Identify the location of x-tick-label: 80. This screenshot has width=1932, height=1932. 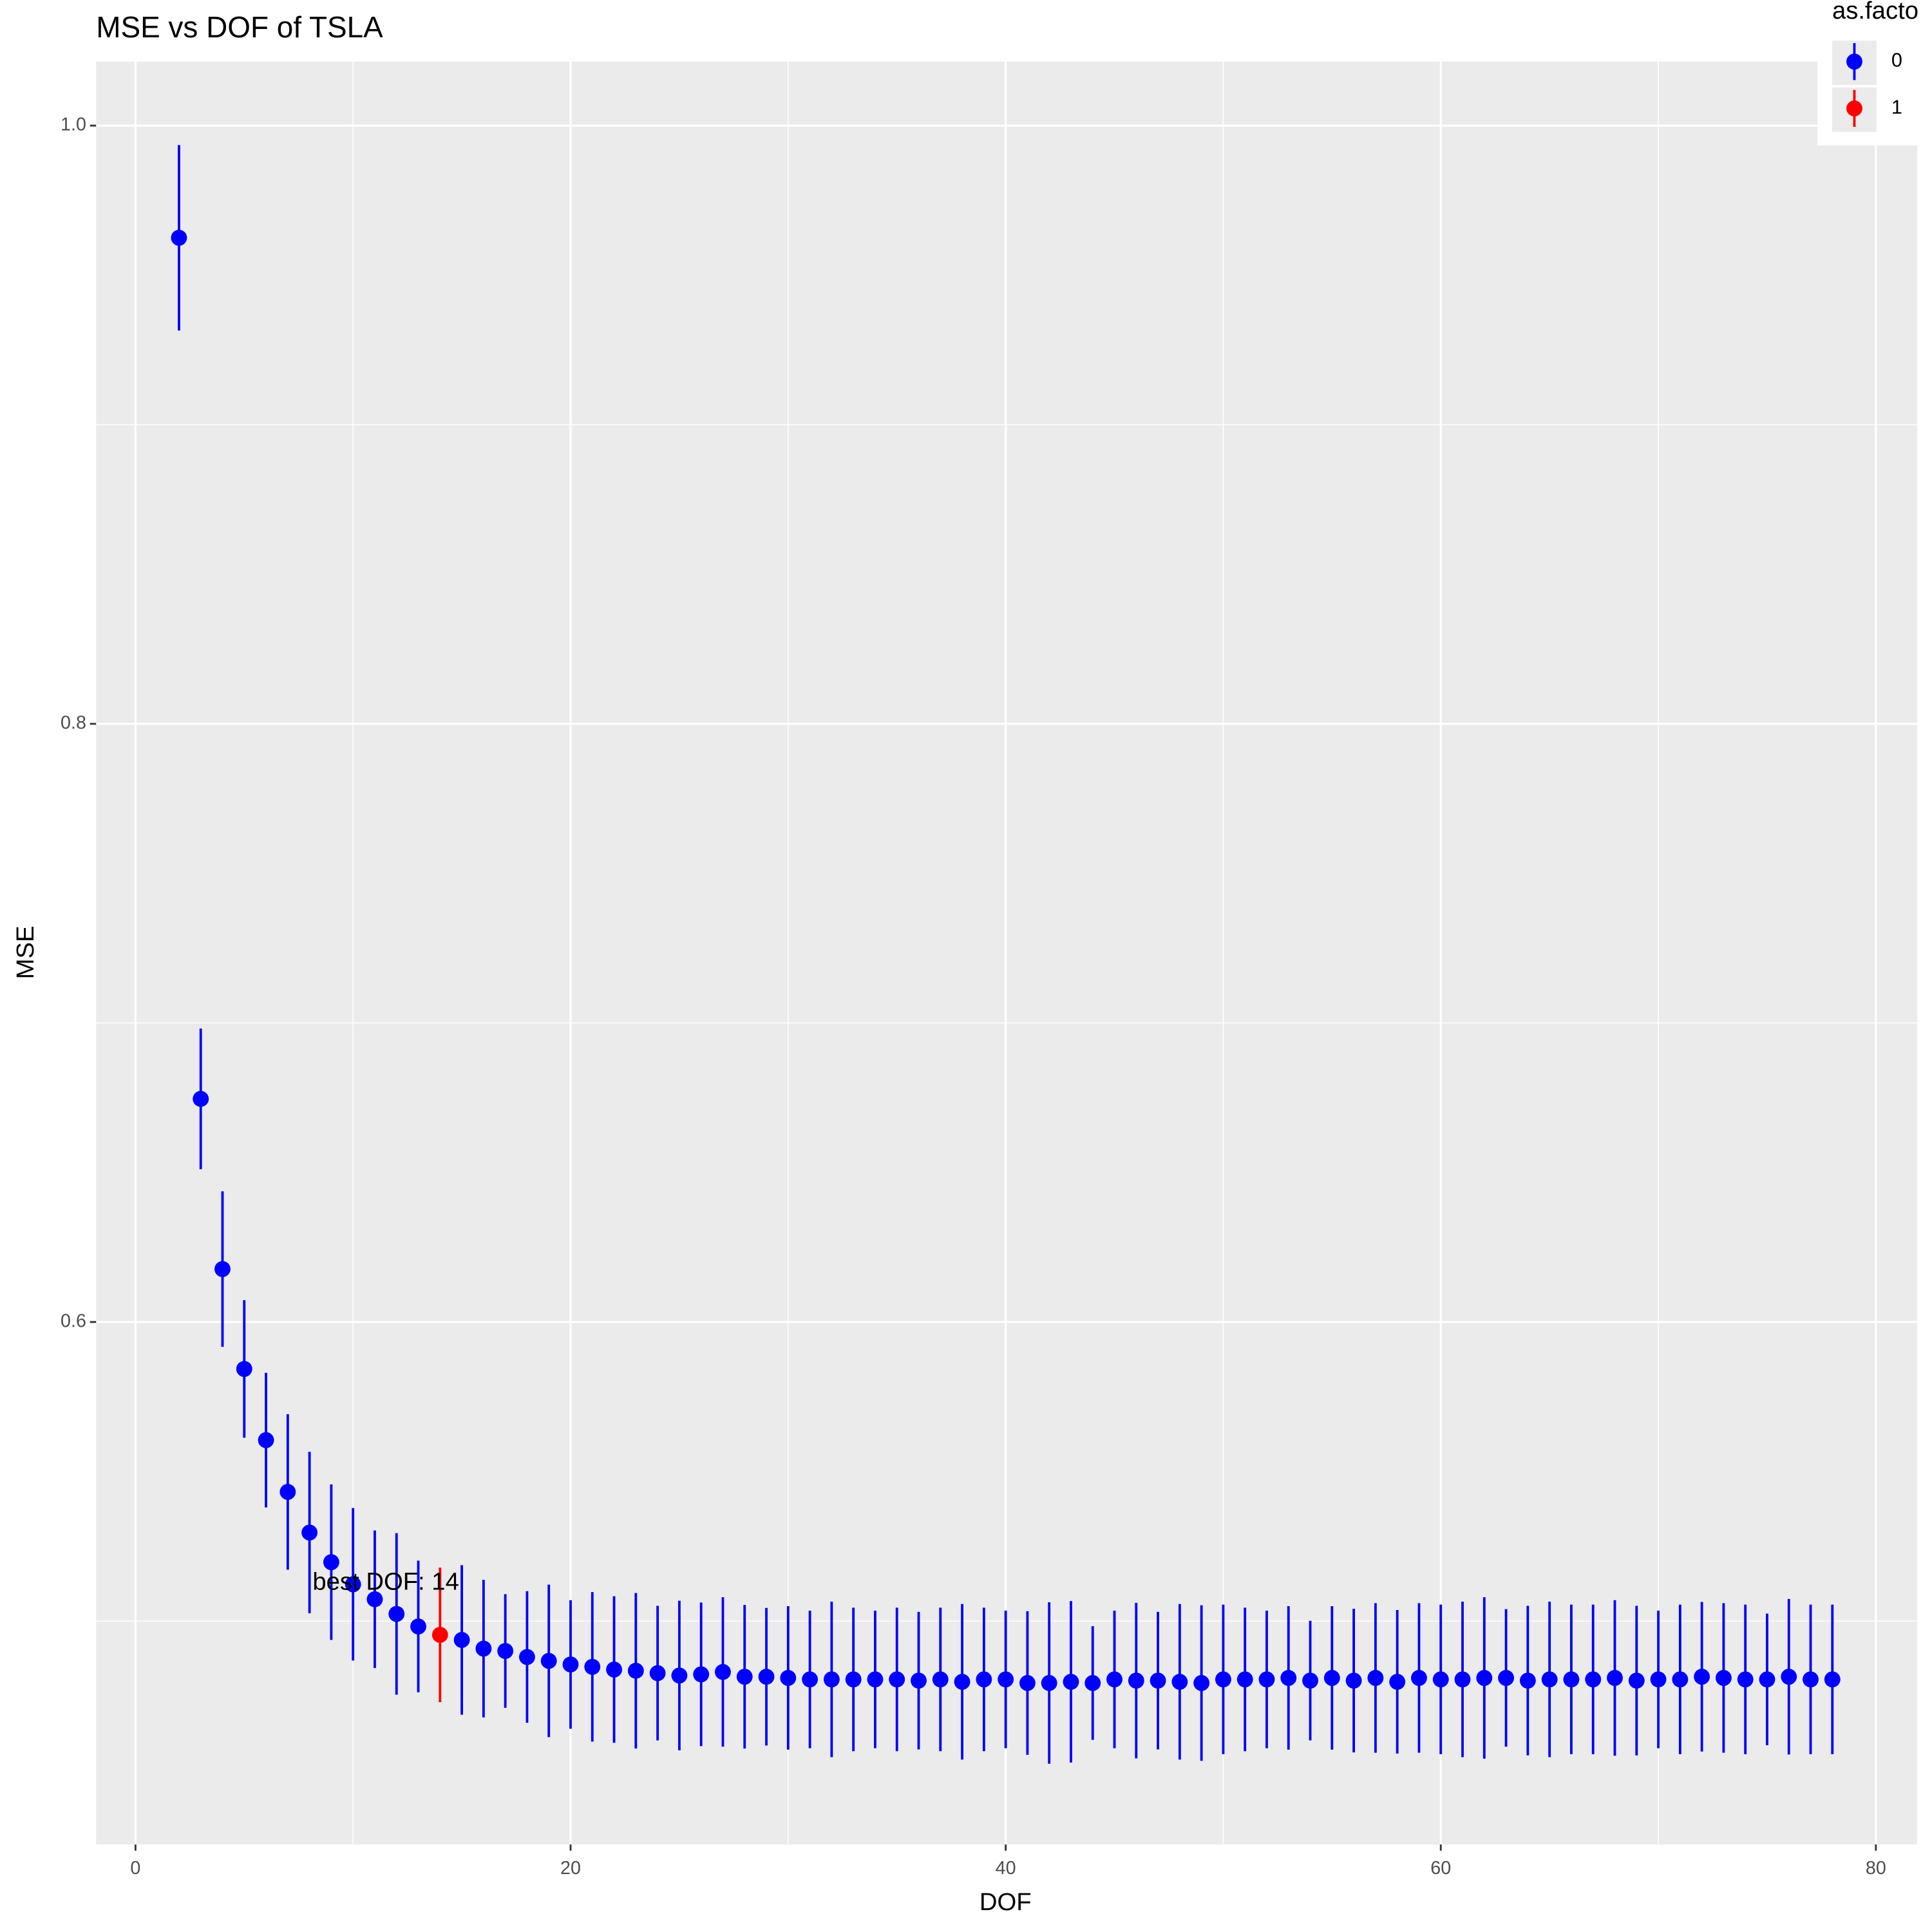
(1876, 1869).